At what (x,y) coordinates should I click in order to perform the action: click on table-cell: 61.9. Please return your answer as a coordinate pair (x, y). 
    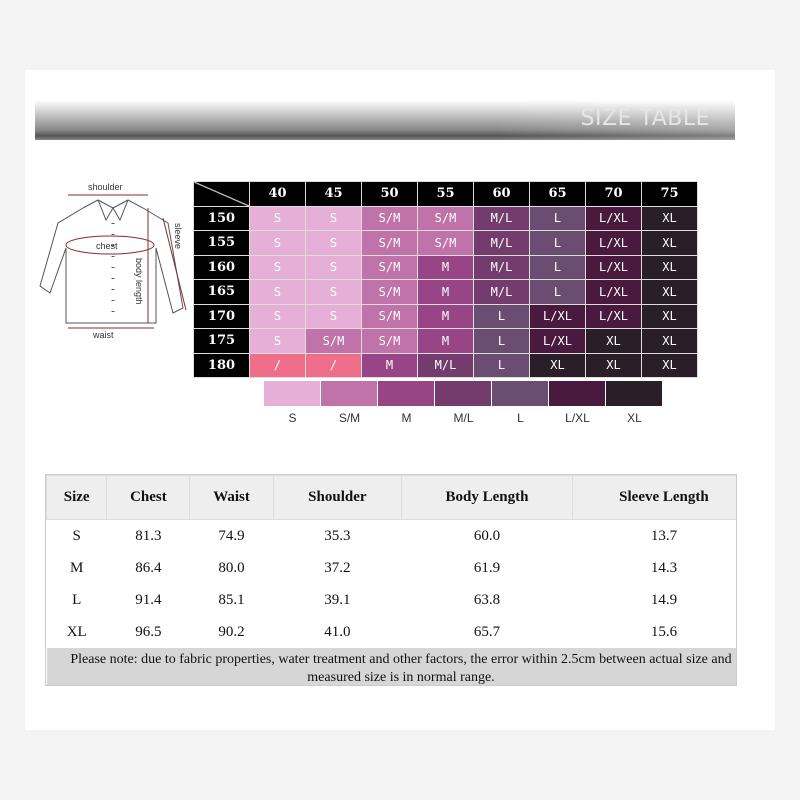
    Looking at the image, I should click on (487, 567).